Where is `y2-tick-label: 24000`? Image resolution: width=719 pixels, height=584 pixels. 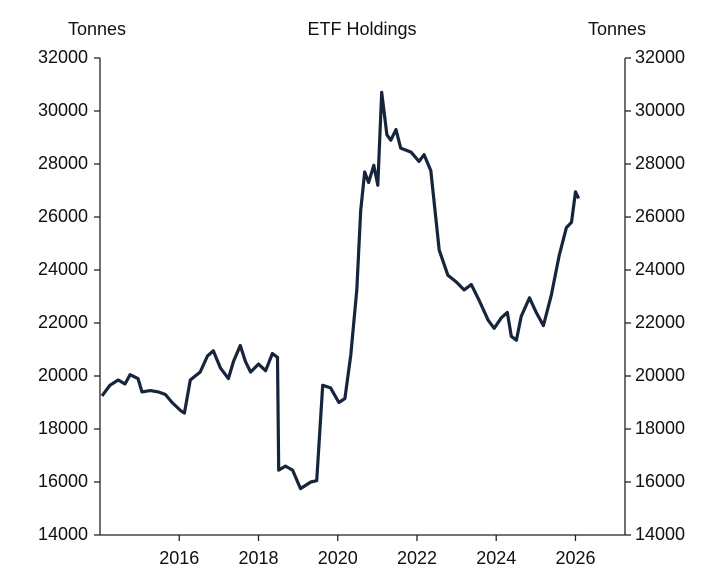 y2-tick-label: 24000 is located at coordinates (660, 269).